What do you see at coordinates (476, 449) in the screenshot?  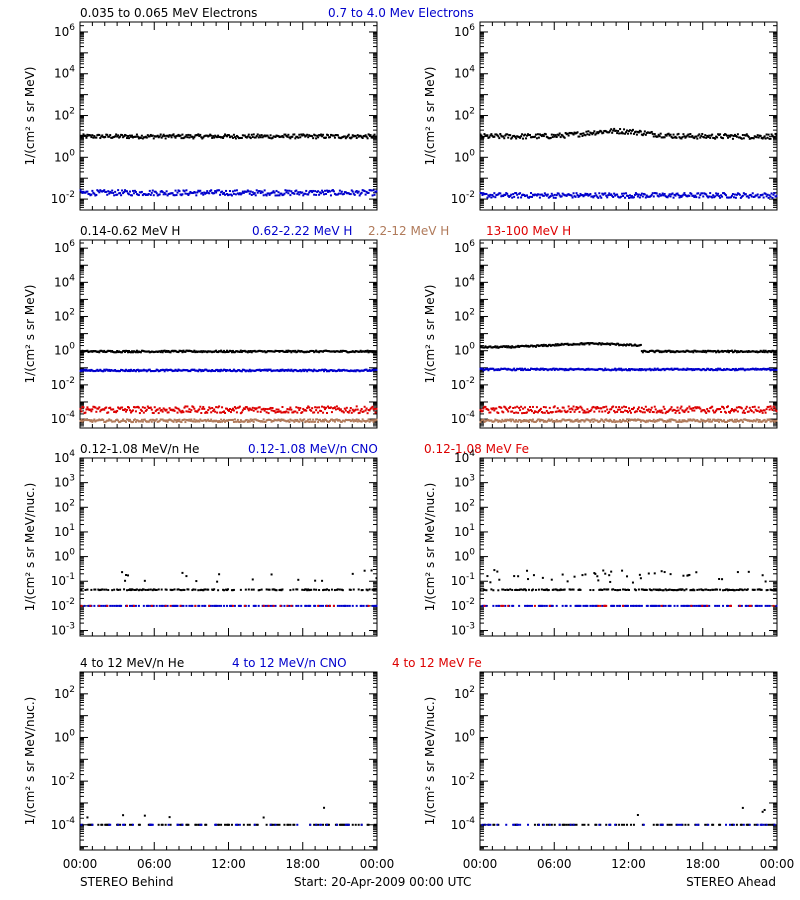 I see `panel-title-red: 0.12-1.08 MeV Fe` at bounding box center [476, 449].